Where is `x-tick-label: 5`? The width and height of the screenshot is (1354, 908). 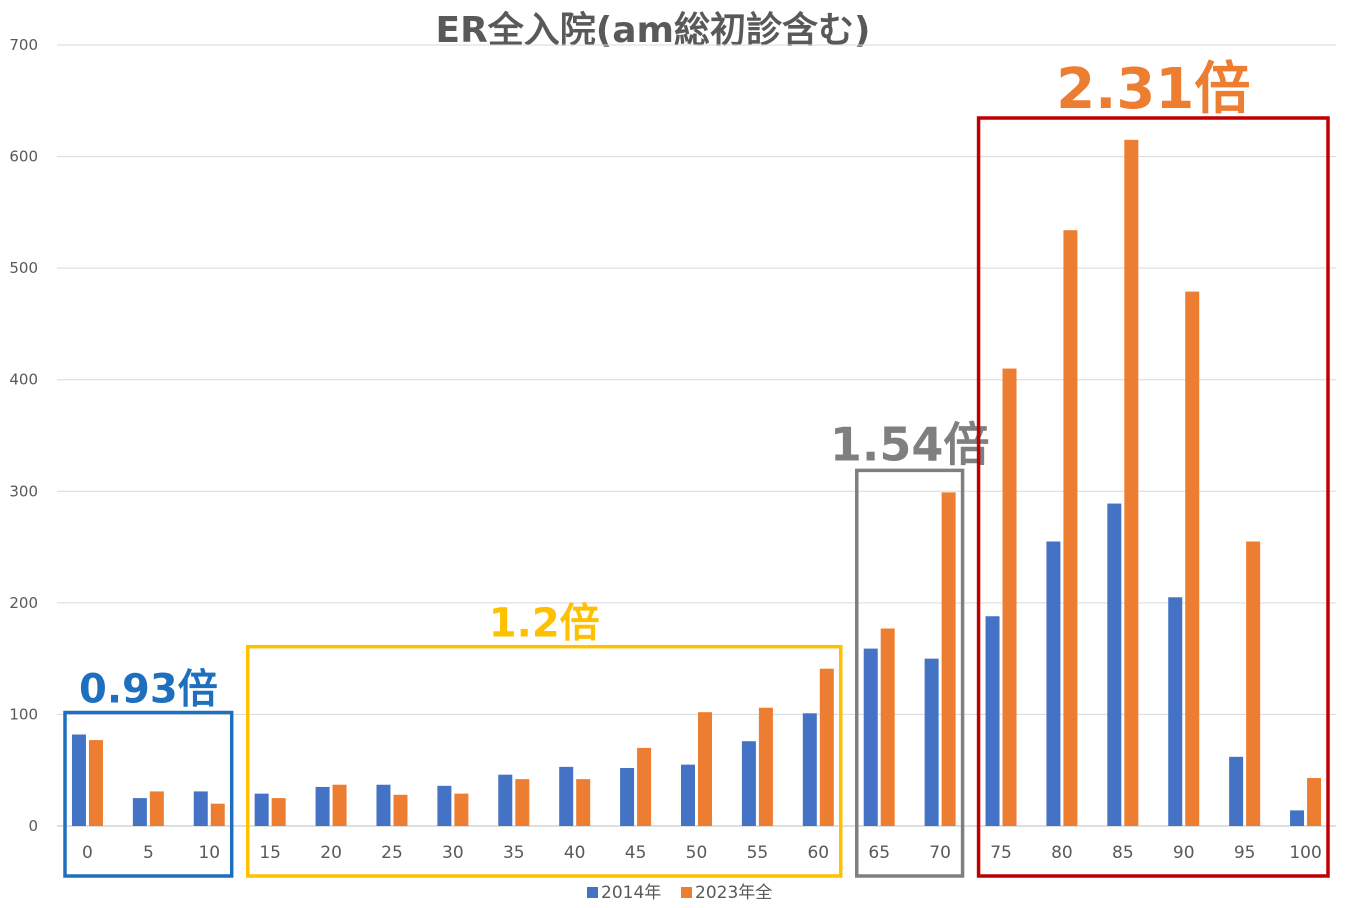
x-tick-label: 5 is located at coordinates (148, 853).